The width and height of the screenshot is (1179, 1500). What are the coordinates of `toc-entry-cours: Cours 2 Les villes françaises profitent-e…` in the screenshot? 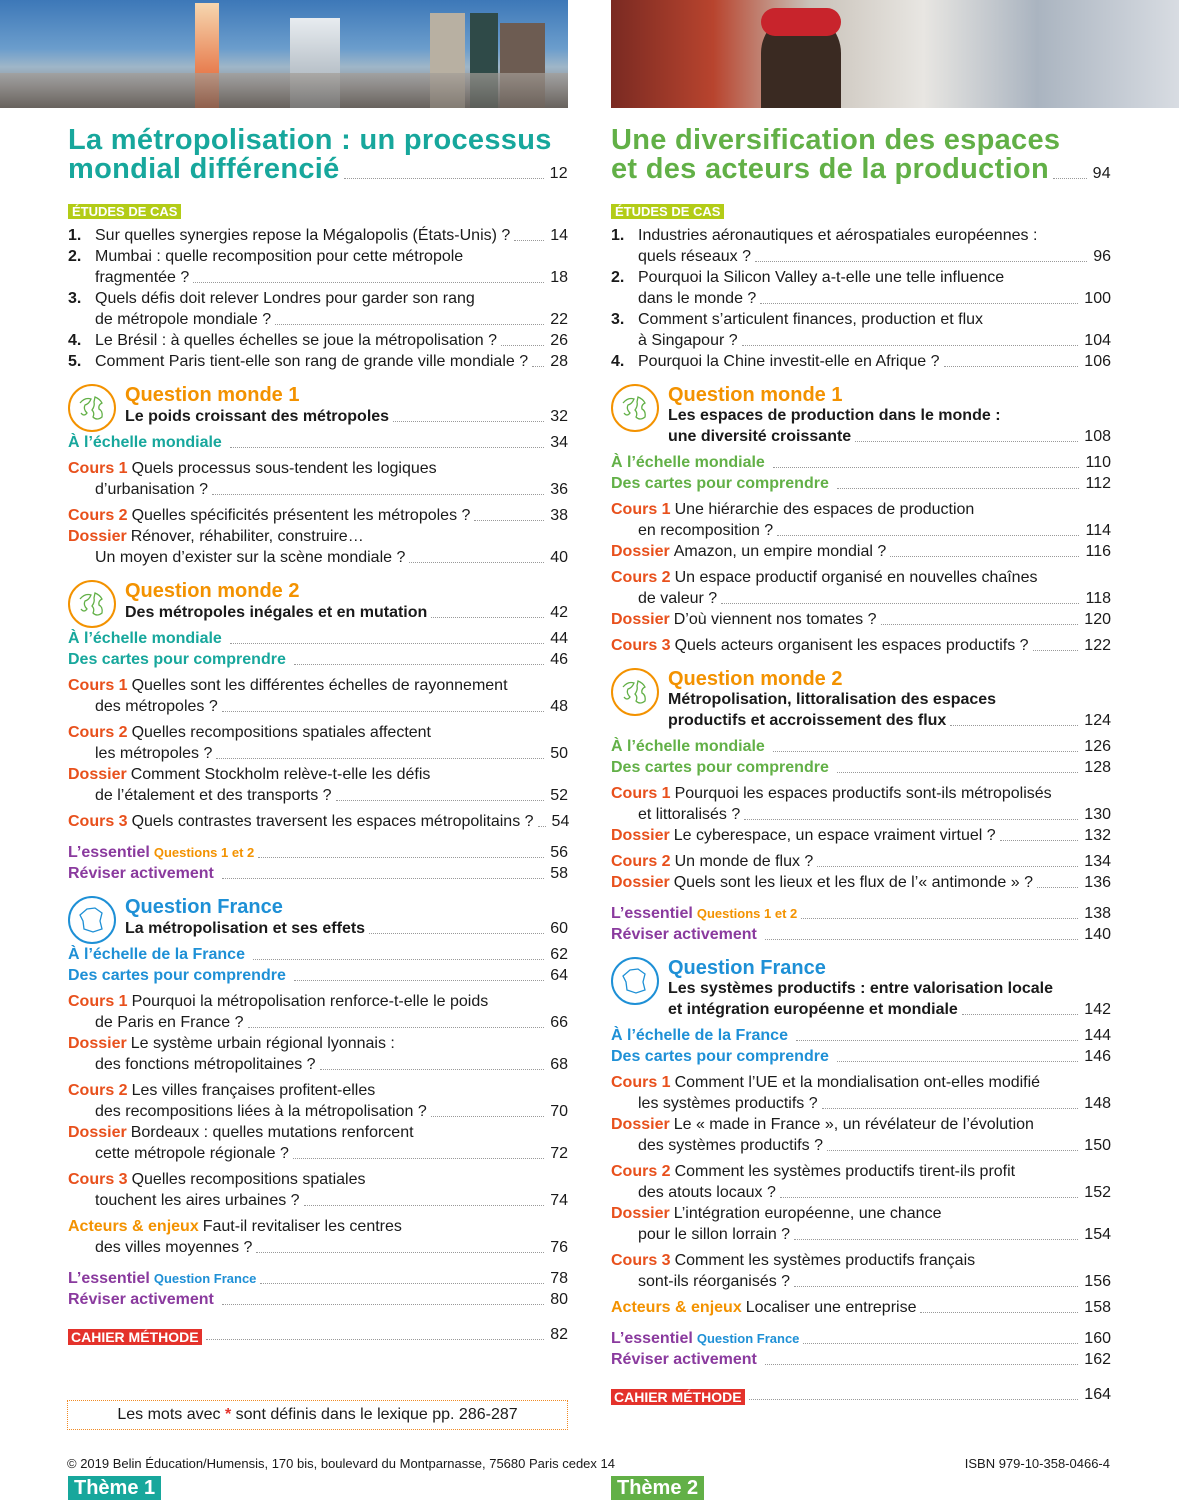 It's located at (318, 1101).